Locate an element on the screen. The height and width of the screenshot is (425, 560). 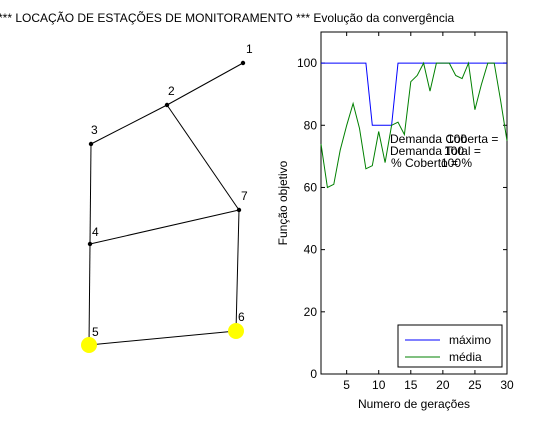
y-tick-label: 20 is located at coordinates (311, 312).